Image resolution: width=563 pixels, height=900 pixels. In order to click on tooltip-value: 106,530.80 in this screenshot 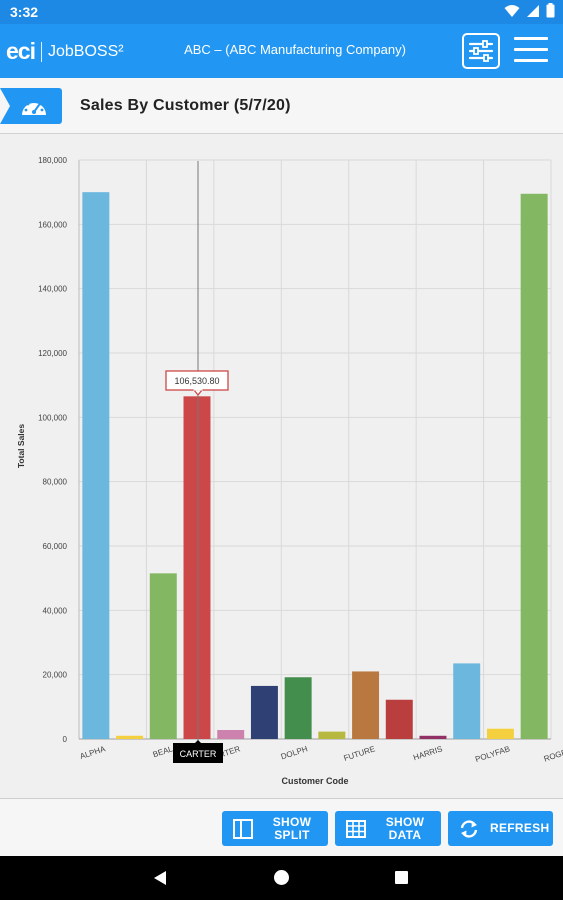, I will do `click(196, 381)`.